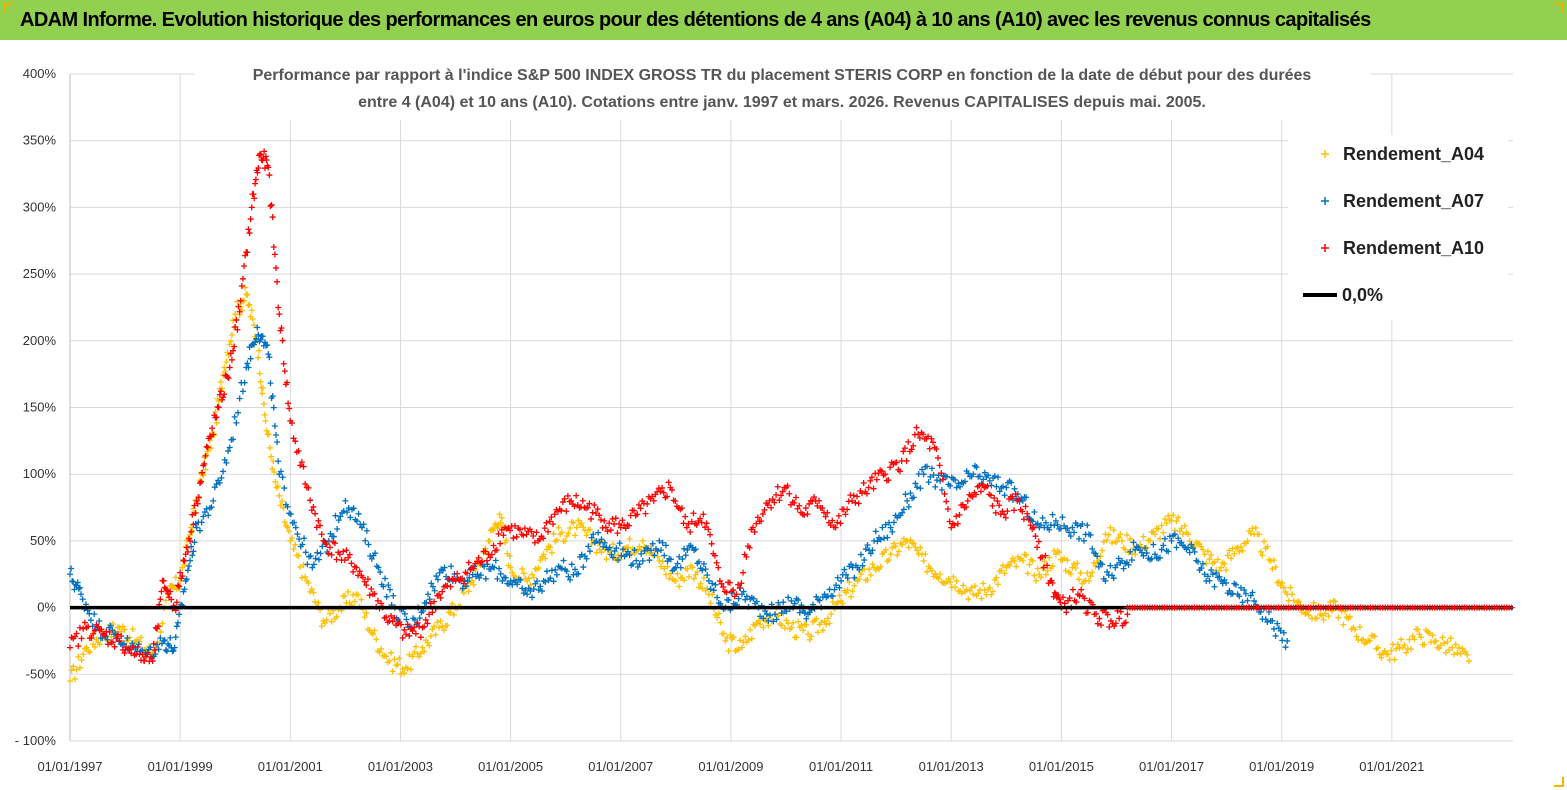 The image size is (1567, 790). I want to click on x-tick-label: 01/01/2019, so click(1281, 766).